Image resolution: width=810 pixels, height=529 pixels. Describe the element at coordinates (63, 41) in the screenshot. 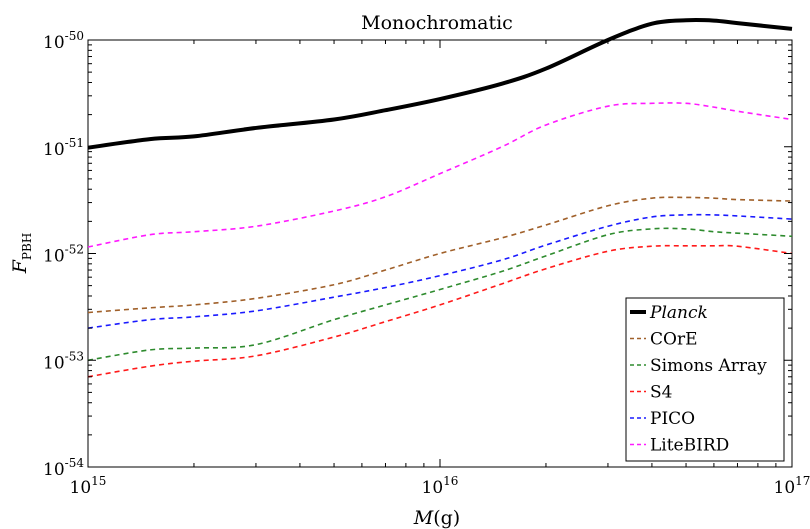

I see `y-tick-label: 10-50` at that location.